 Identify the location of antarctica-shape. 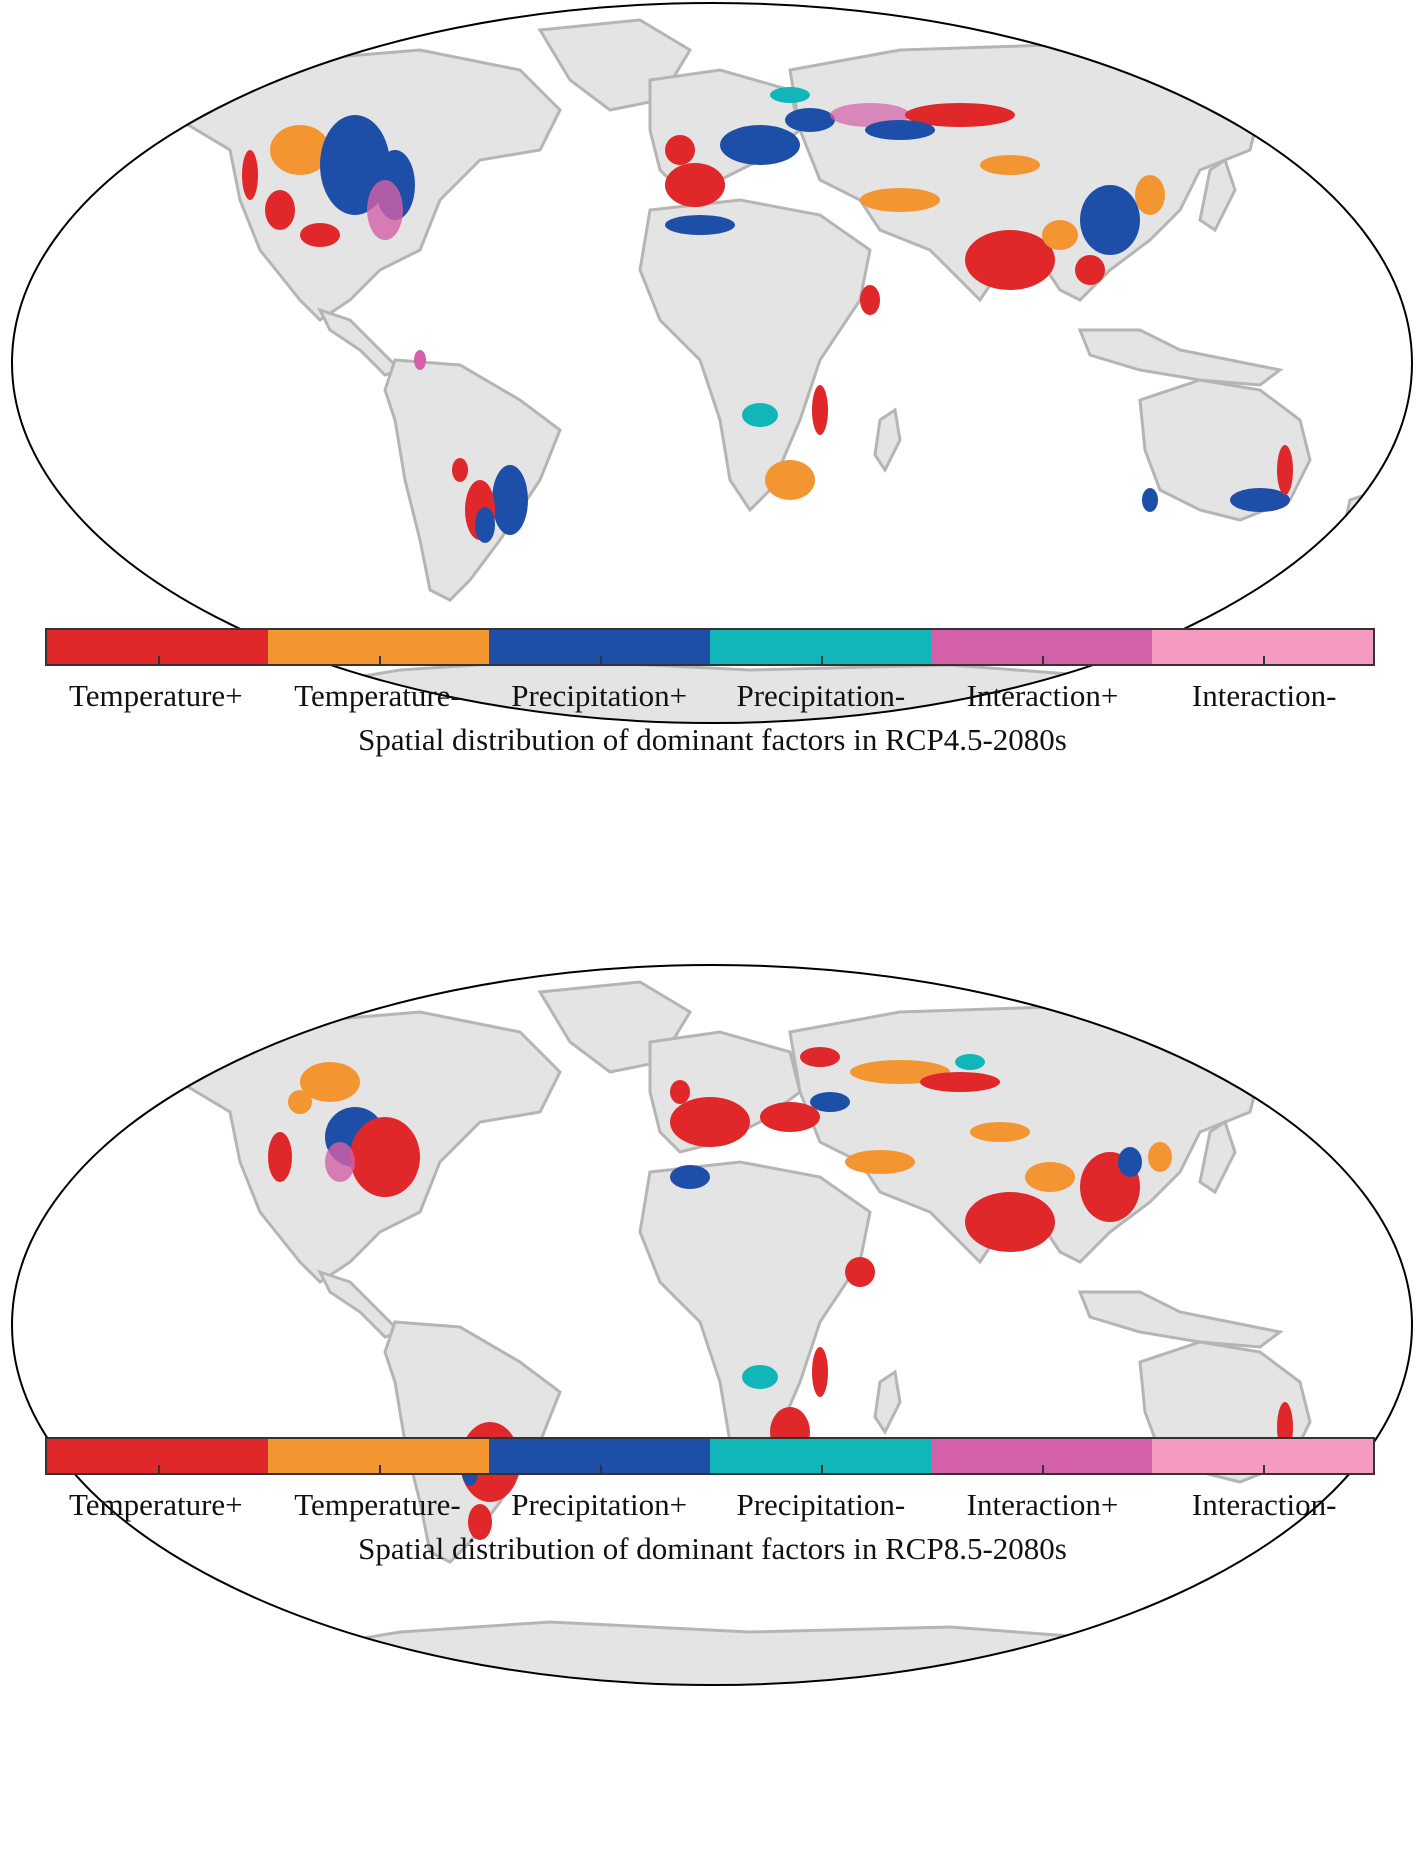
(776, 1652).